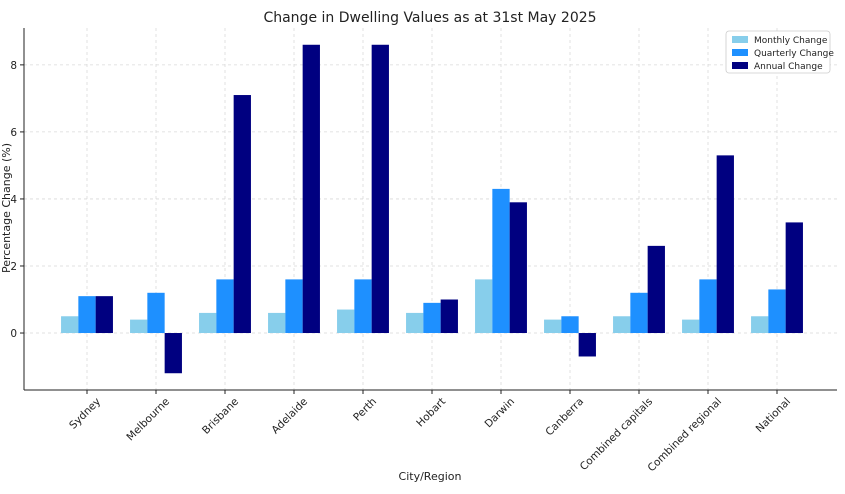 This screenshot has height=494, width=845. What do you see at coordinates (794, 54) in the screenshot?
I see `legend-label: Quarterly Change` at bounding box center [794, 54].